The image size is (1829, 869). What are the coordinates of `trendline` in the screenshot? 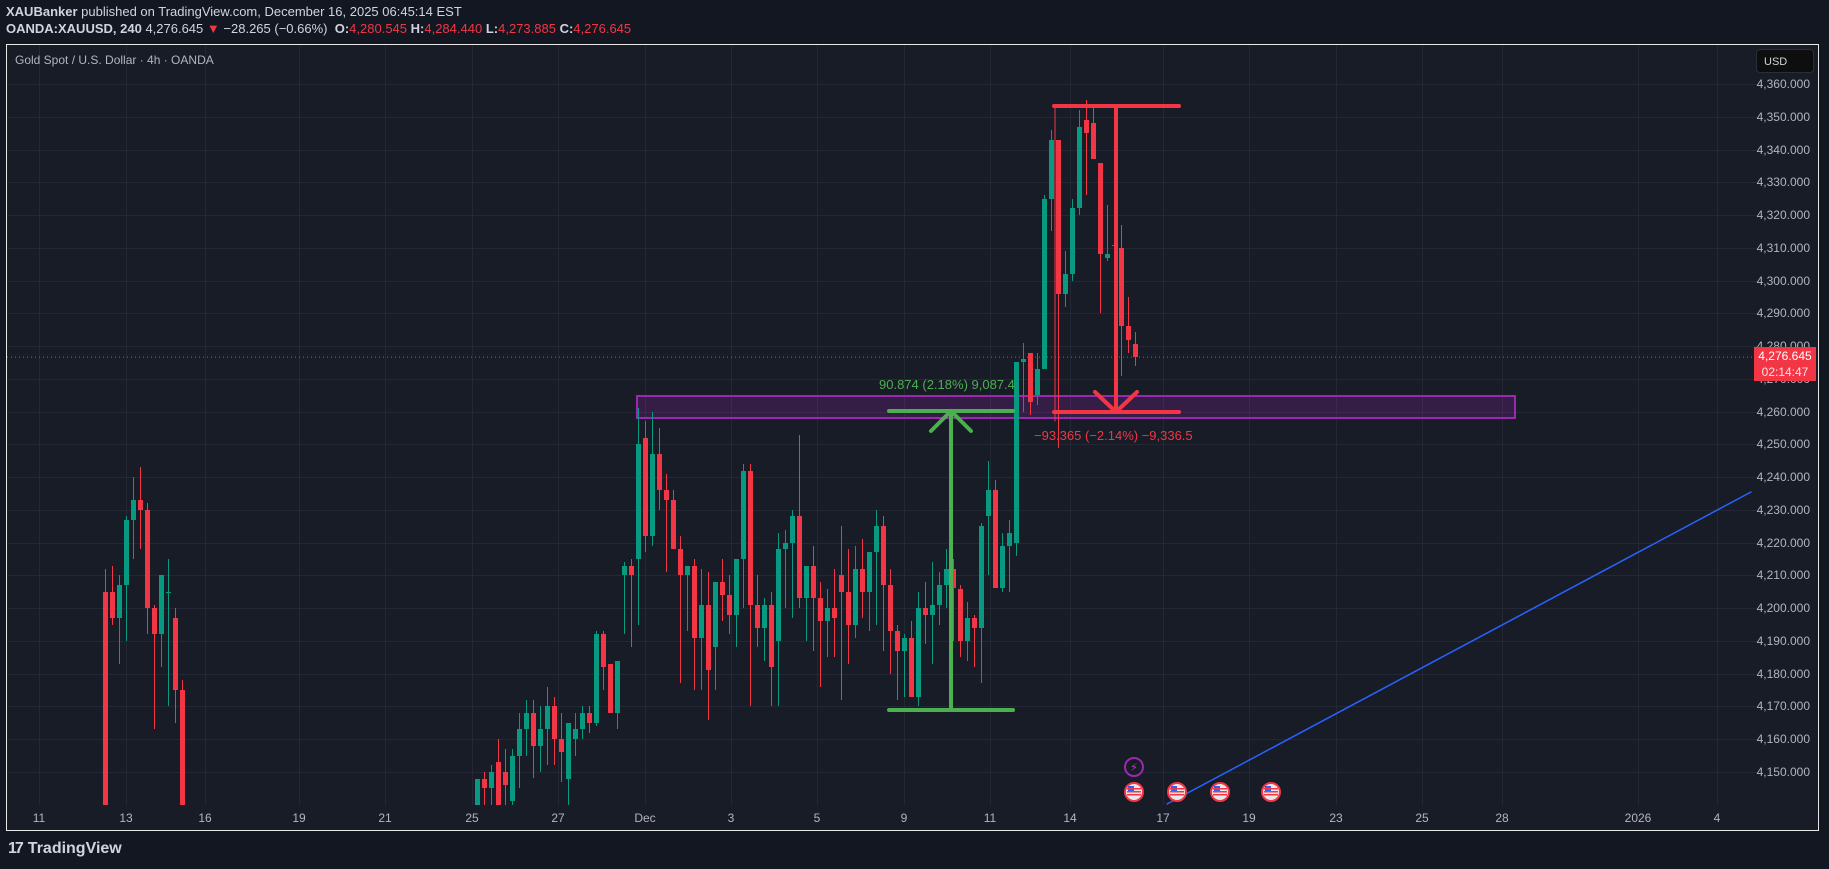 It's located at (1459, 648).